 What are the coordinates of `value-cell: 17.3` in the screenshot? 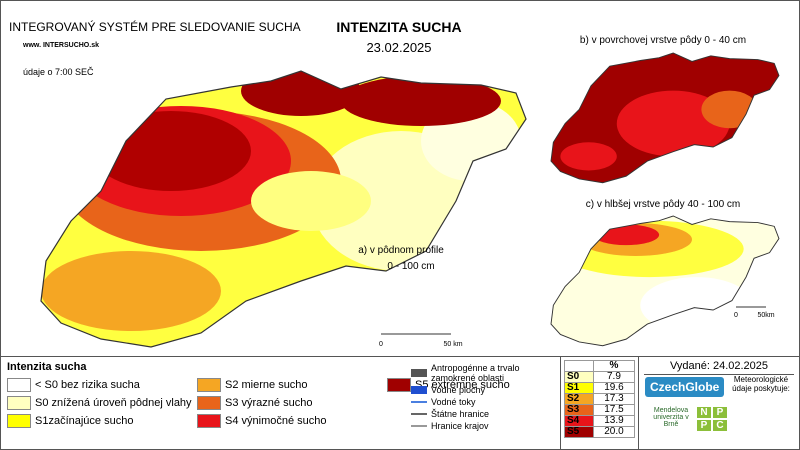 It's located at (614, 399).